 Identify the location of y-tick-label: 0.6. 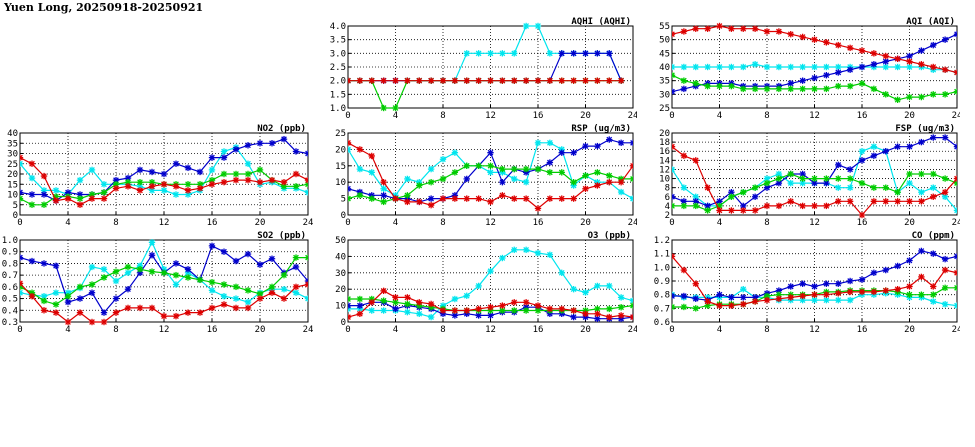
(662, 323).